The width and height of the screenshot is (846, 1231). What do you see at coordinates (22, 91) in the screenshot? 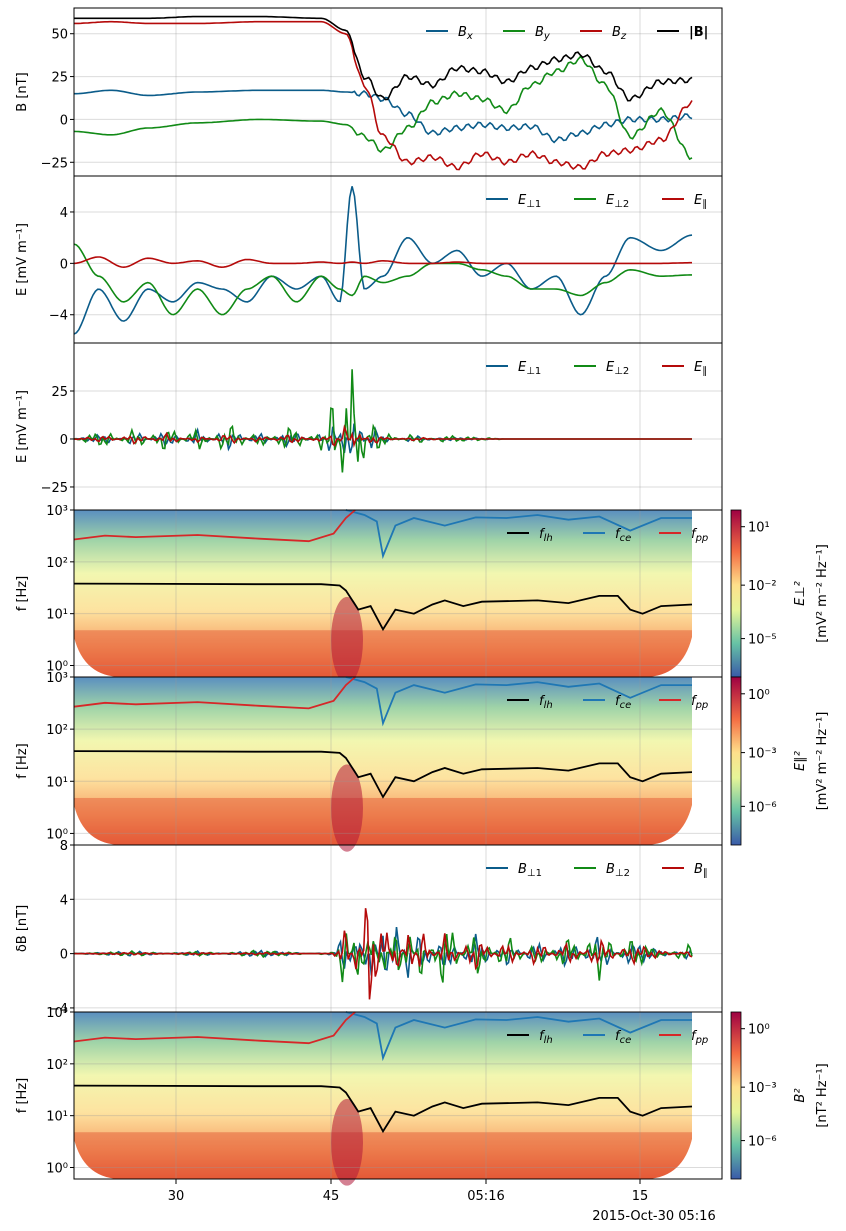
I see `y-axis-label: B [nT]` at bounding box center [22, 91].